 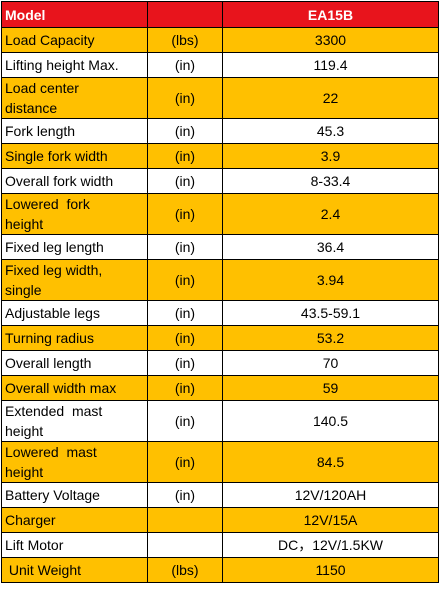 What do you see at coordinates (185, 14) in the screenshot?
I see `header-cell` at bounding box center [185, 14].